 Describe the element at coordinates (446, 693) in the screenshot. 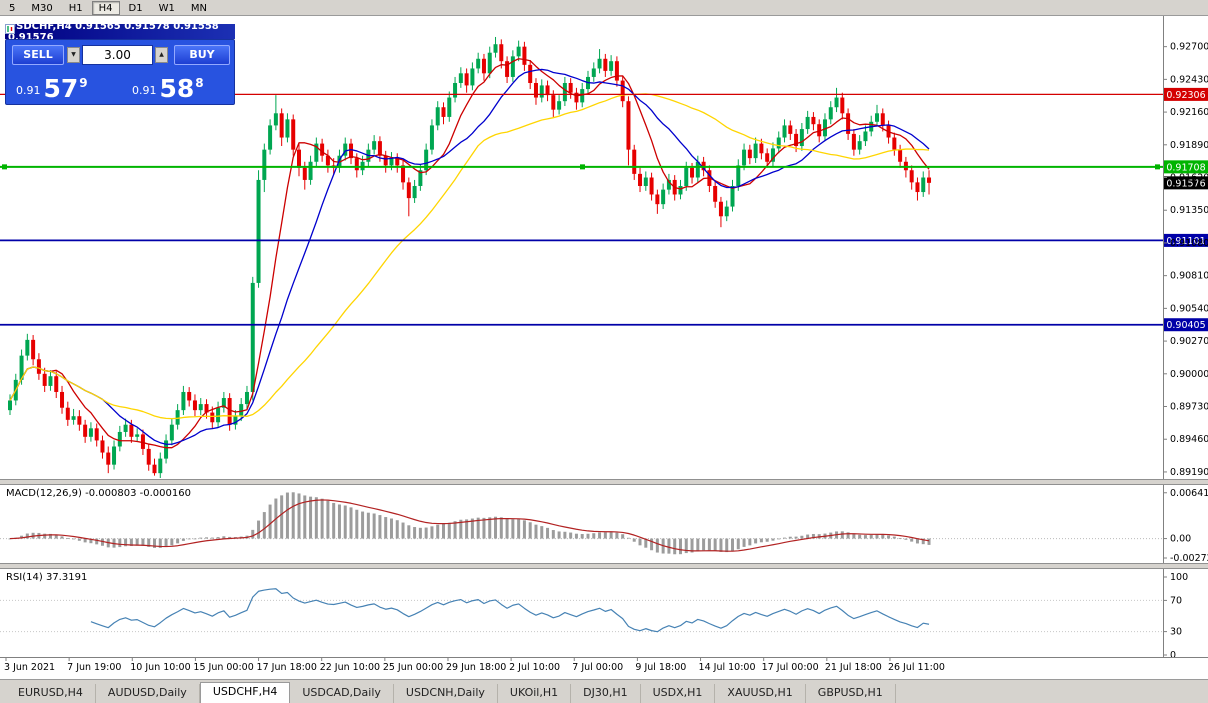

I see `chart-tab-usdcnh-daily: USDCNH,Daily` at that location.